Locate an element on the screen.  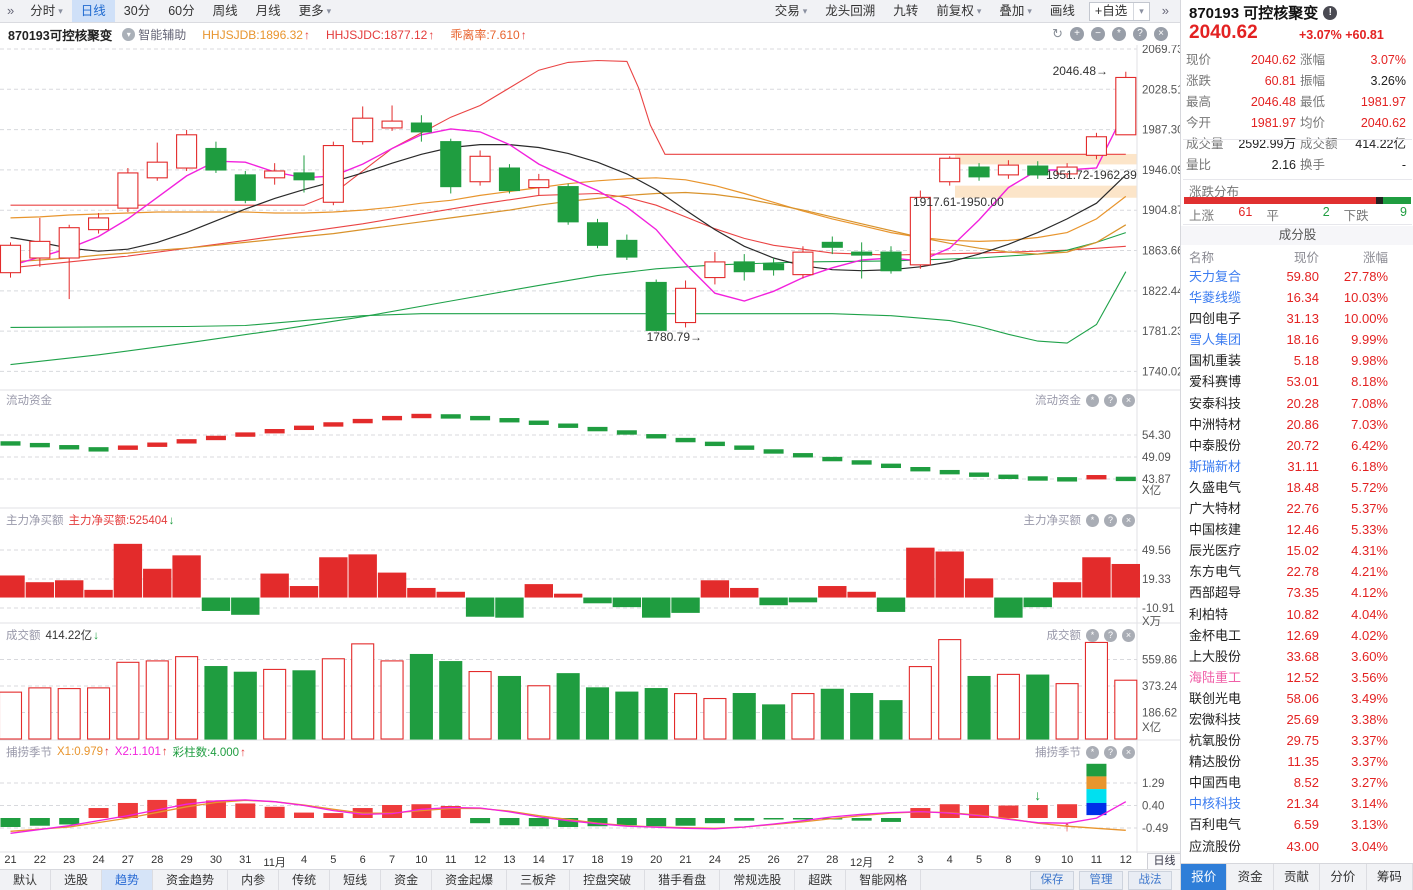
stock-row: 中核科技 21.34 3.14% is located at coordinates (1288, 803).